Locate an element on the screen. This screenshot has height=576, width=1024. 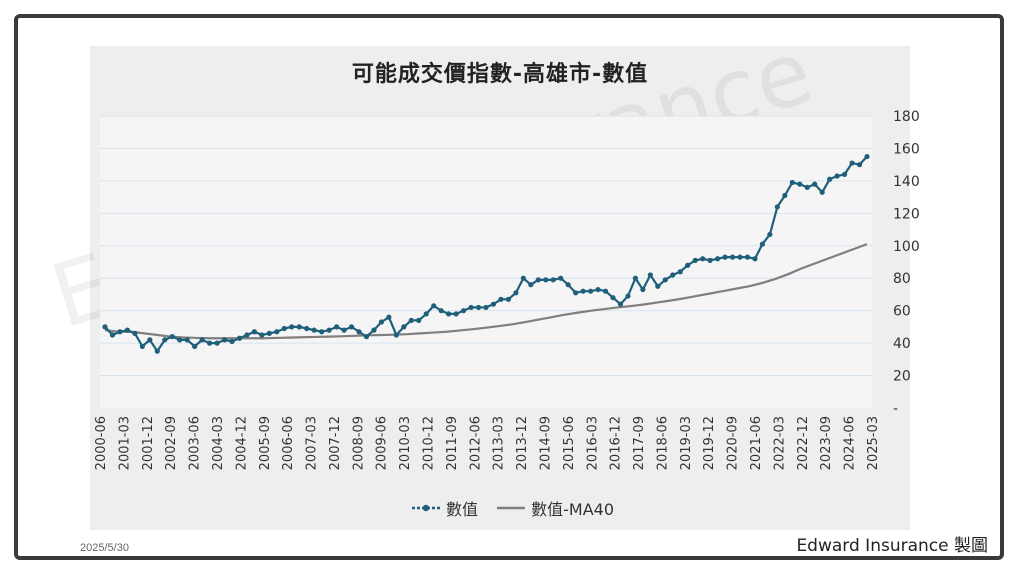
x-tick-label: 2004-12 is located at coordinates (241, 443).